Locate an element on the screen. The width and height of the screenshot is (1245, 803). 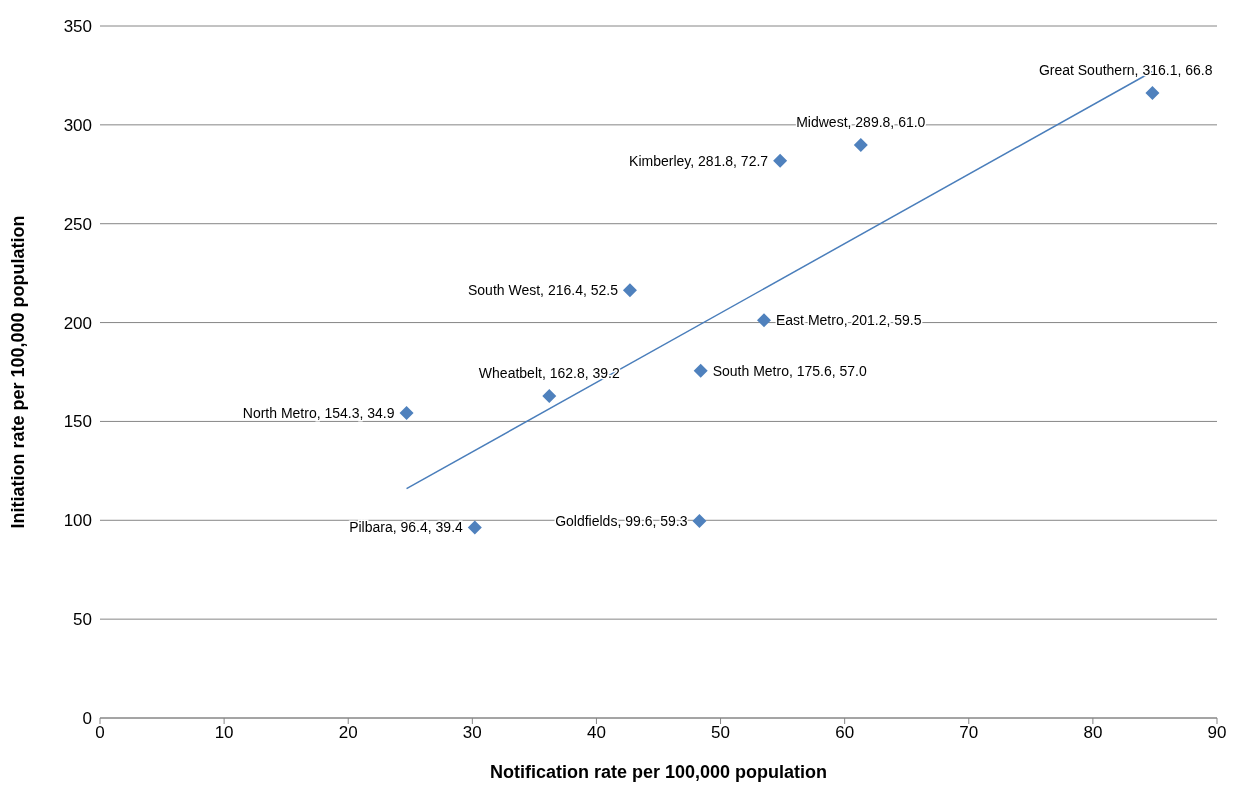
x-tick-label: 70 is located at coordinates (969, 733).